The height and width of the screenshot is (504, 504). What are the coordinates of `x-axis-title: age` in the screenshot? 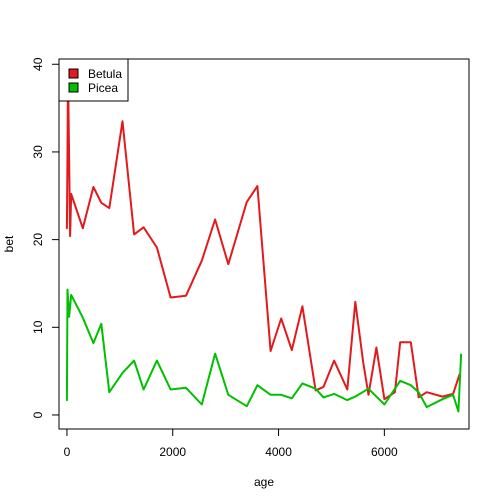 It's located at (264, 482).